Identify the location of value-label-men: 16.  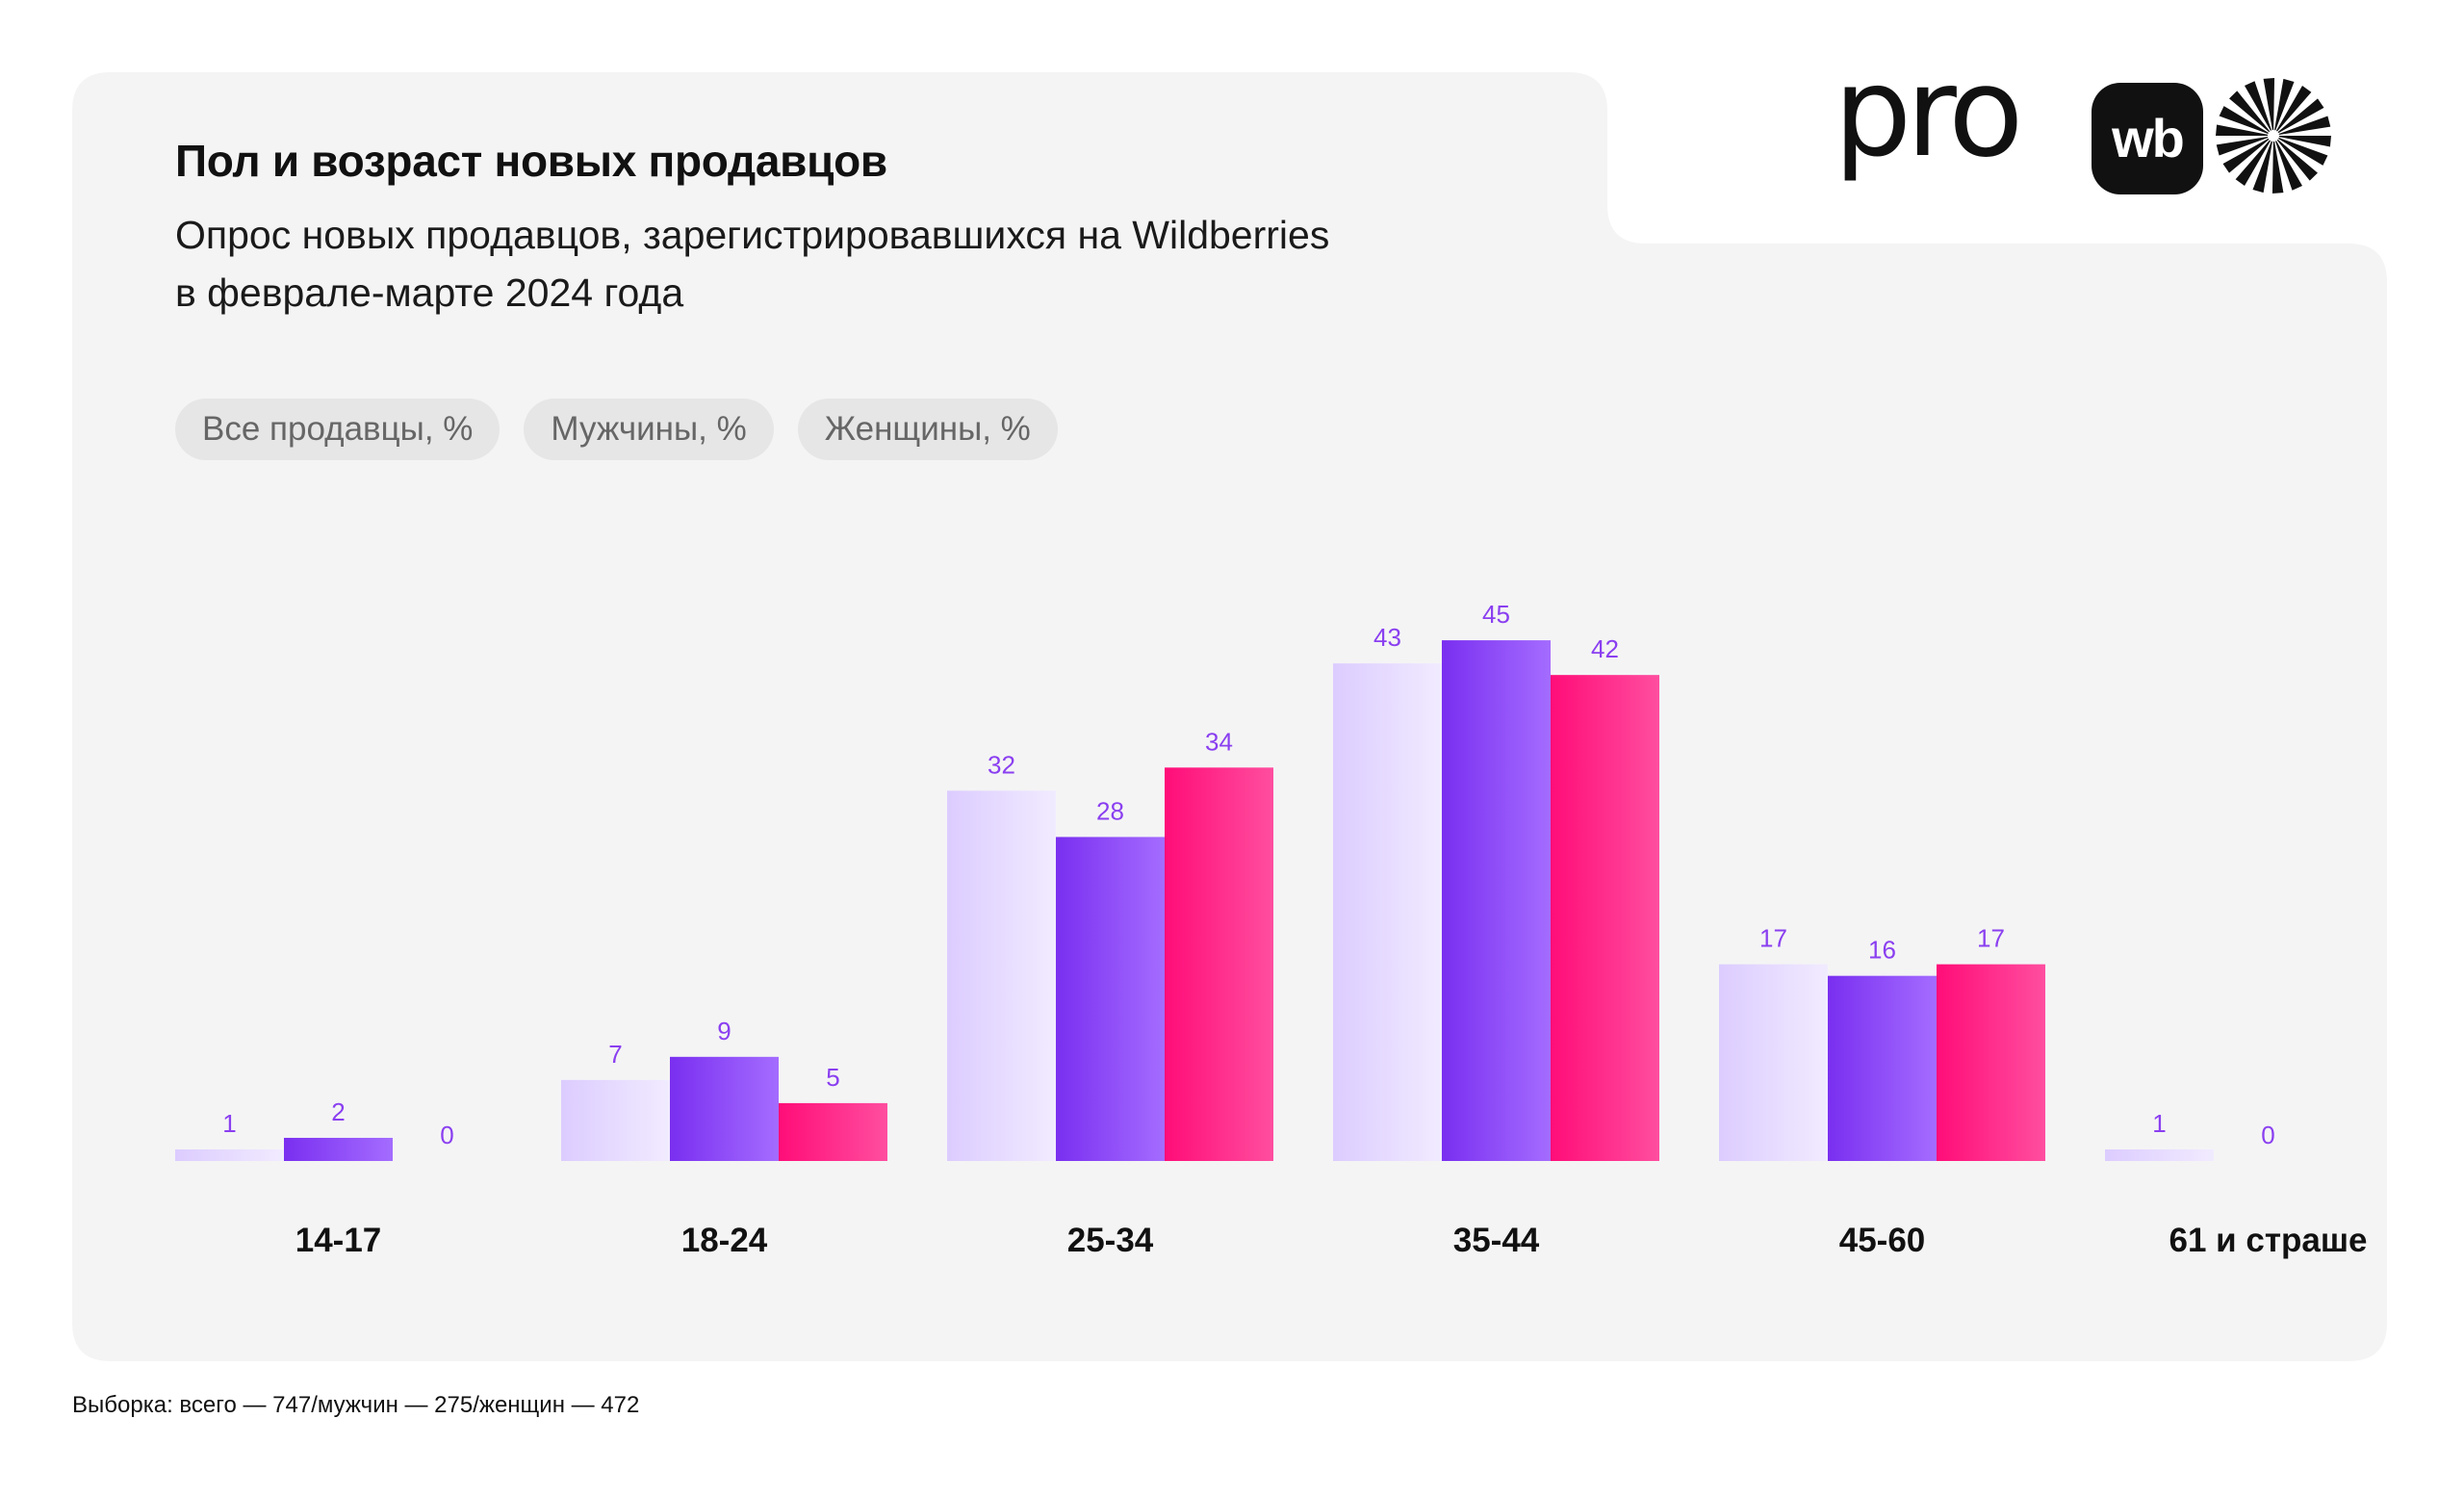
(1882, 950).